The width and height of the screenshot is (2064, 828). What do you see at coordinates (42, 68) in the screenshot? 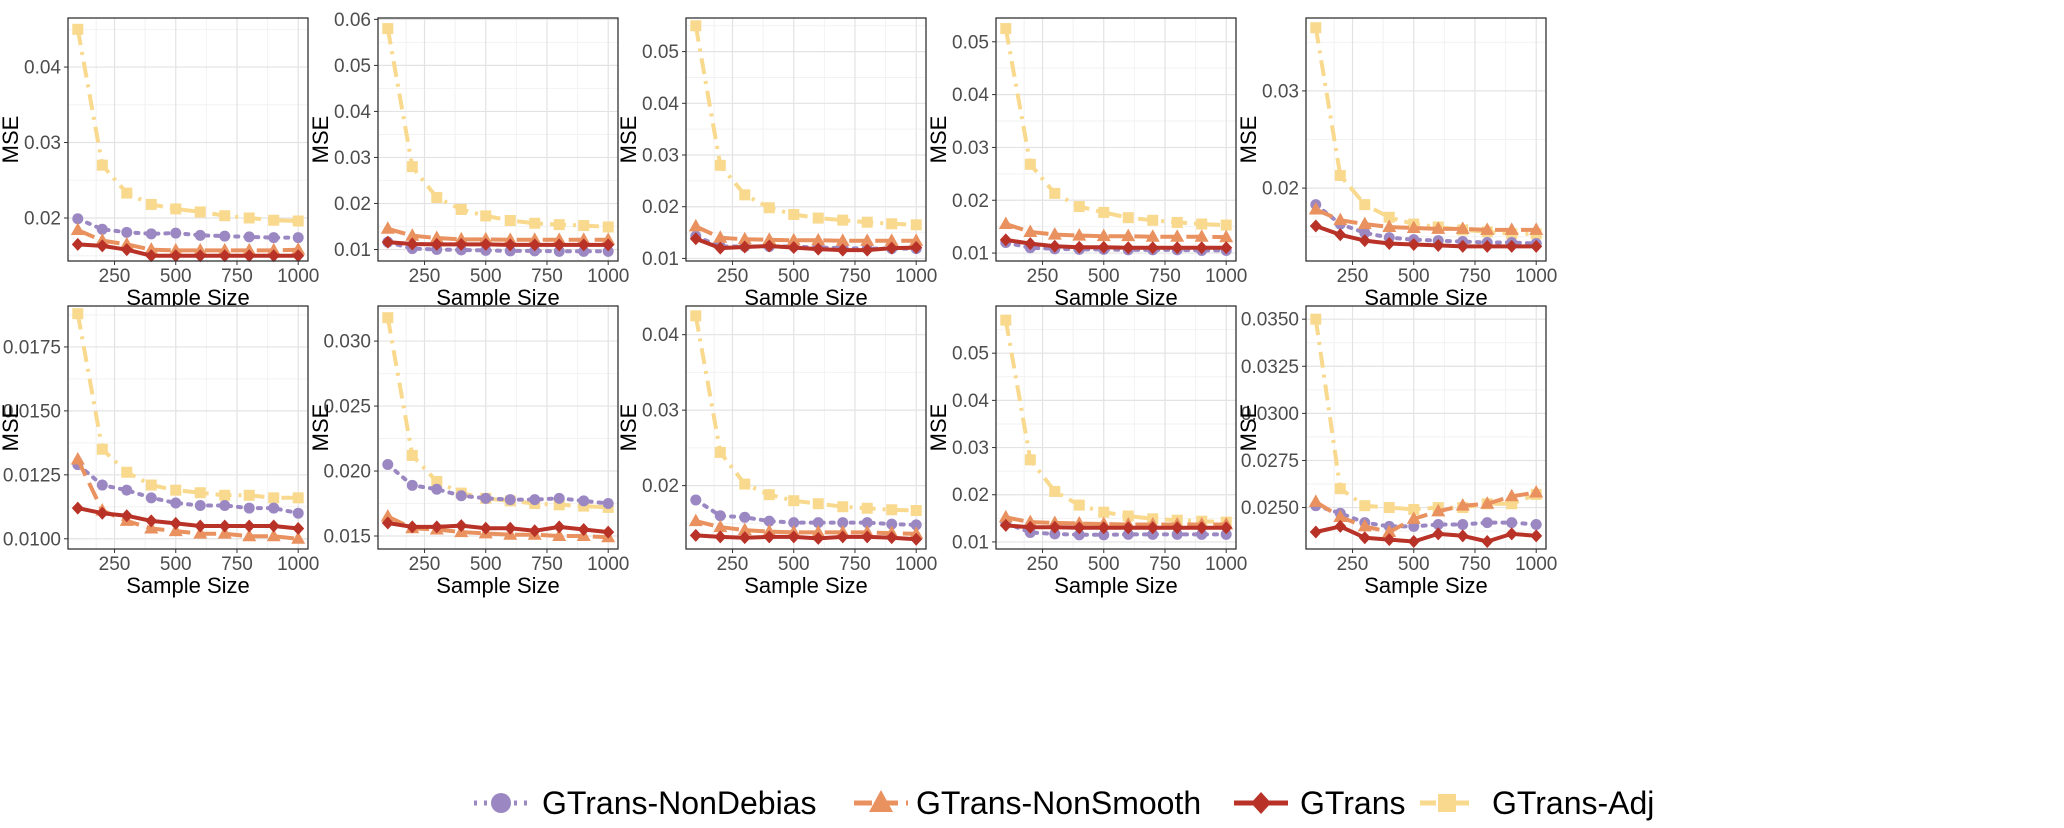
I see `y-tick-label: 0.04` at bounding box center [42, 68].